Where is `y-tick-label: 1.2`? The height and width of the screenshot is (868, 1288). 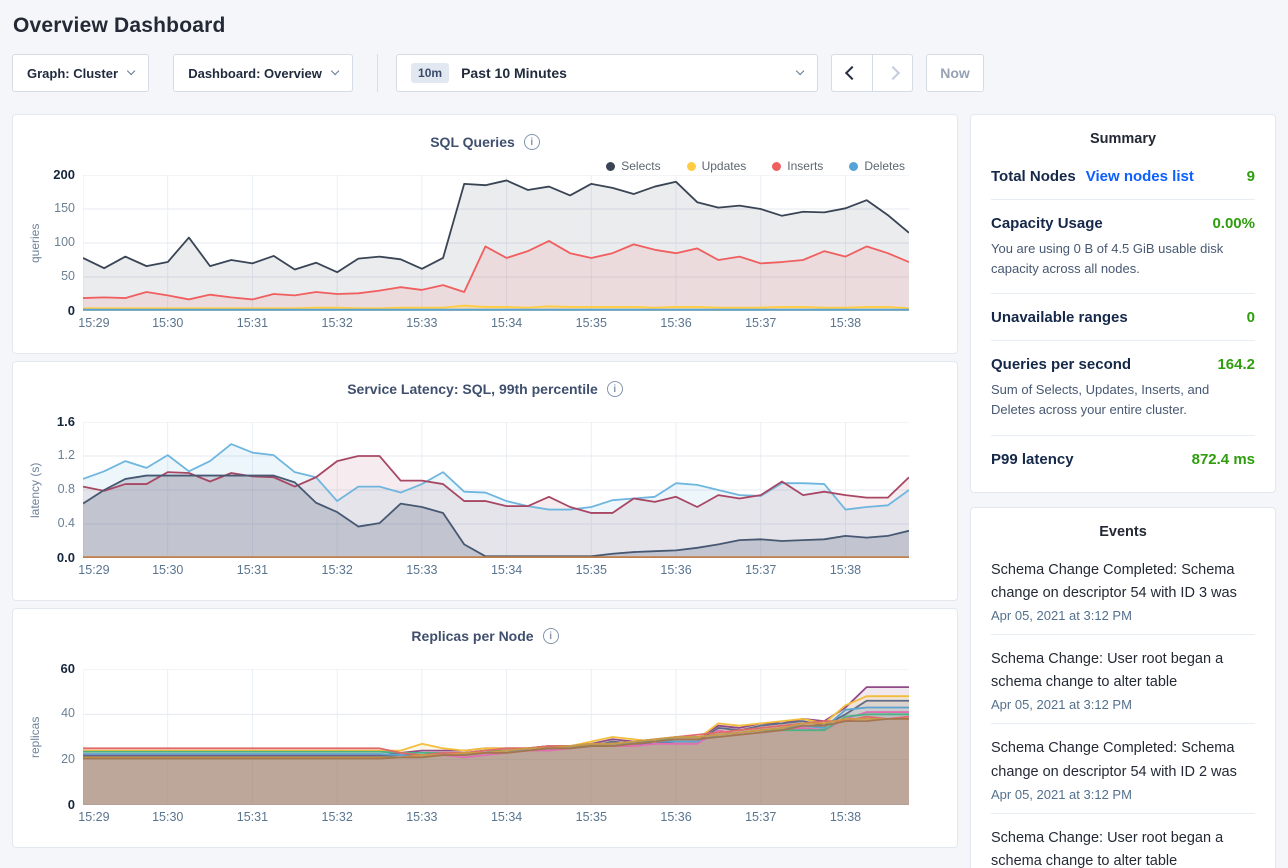
y-tick-label: 1.2 is located at coordinates (66, 455).